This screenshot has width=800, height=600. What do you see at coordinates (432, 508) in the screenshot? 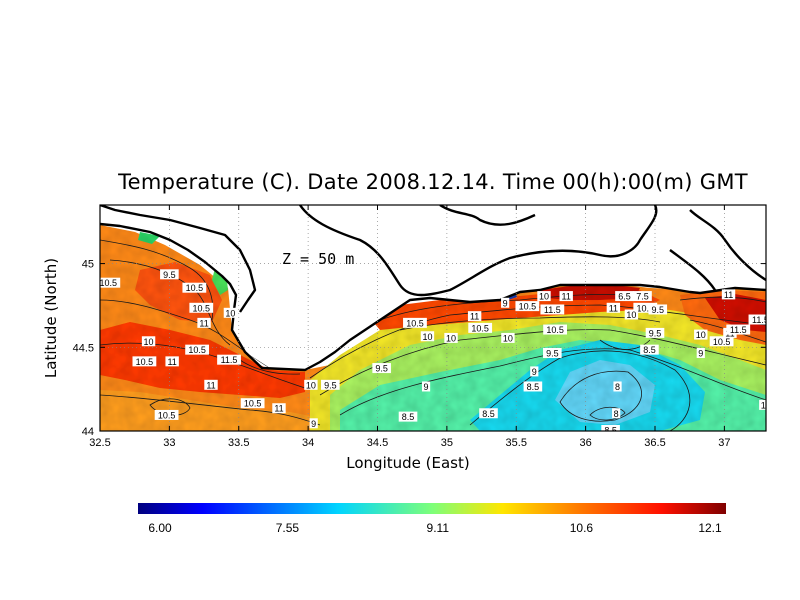
I see `colorbar-gradient` at bounding box center [432, 508].